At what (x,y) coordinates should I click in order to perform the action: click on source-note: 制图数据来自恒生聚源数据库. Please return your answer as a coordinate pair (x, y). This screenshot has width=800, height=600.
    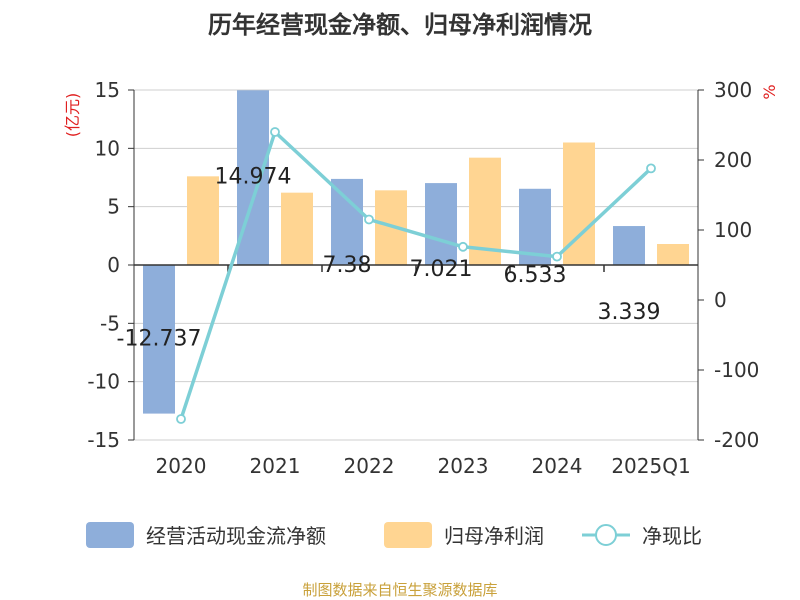
    Looking at the image, I should click on (399, 590).